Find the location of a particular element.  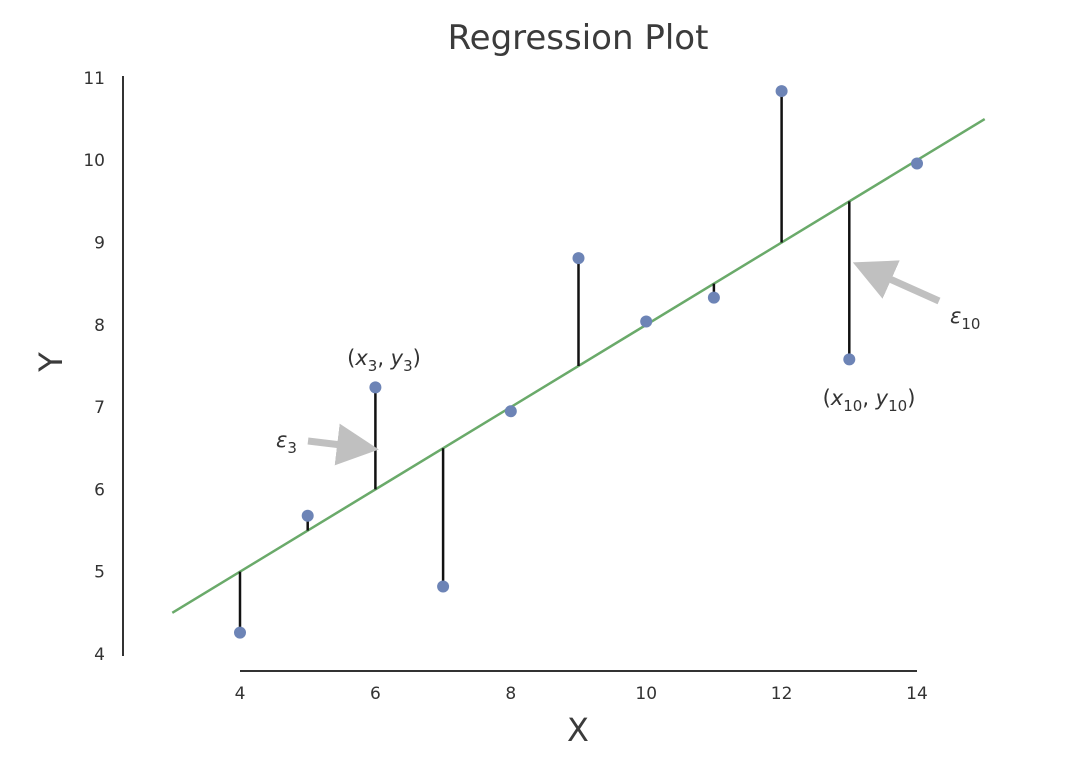

y-tick-label-8: 8 is located at coordinates (99, 326).